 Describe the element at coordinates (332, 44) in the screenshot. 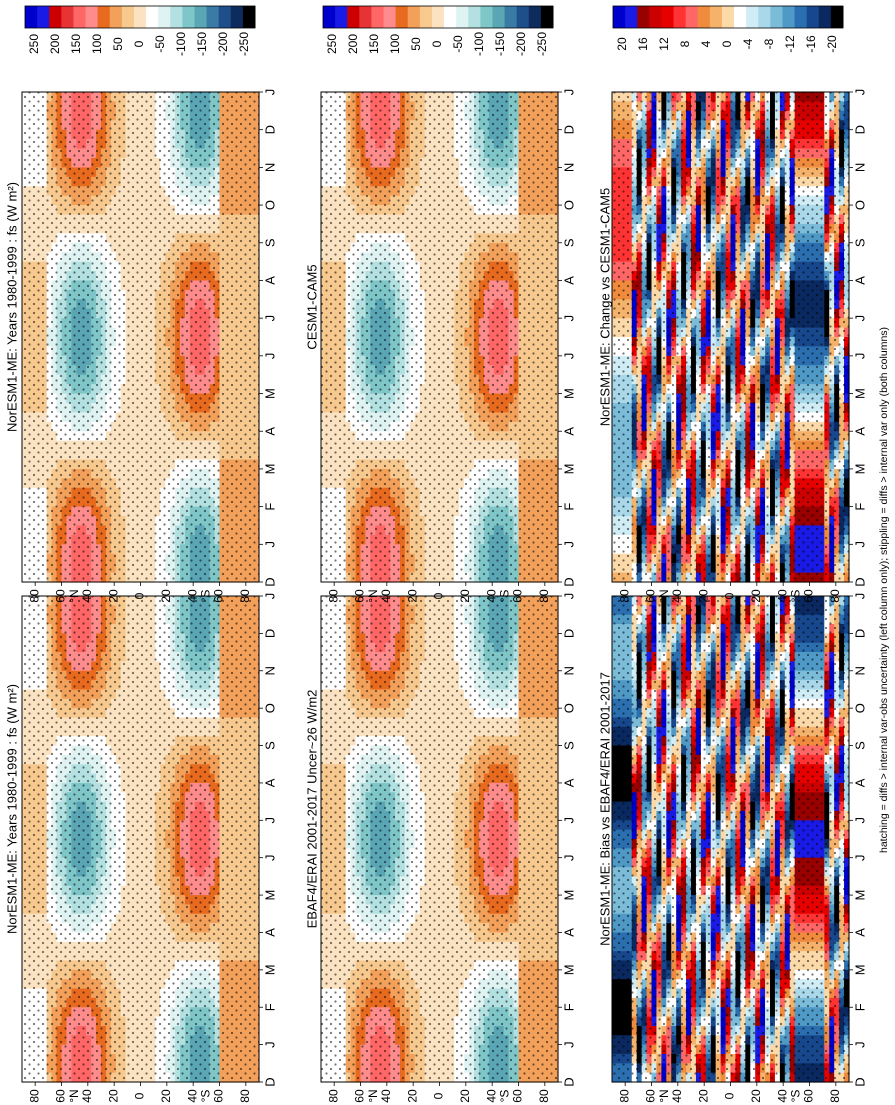

I see `colorbar-tick-label: 250` at that location.